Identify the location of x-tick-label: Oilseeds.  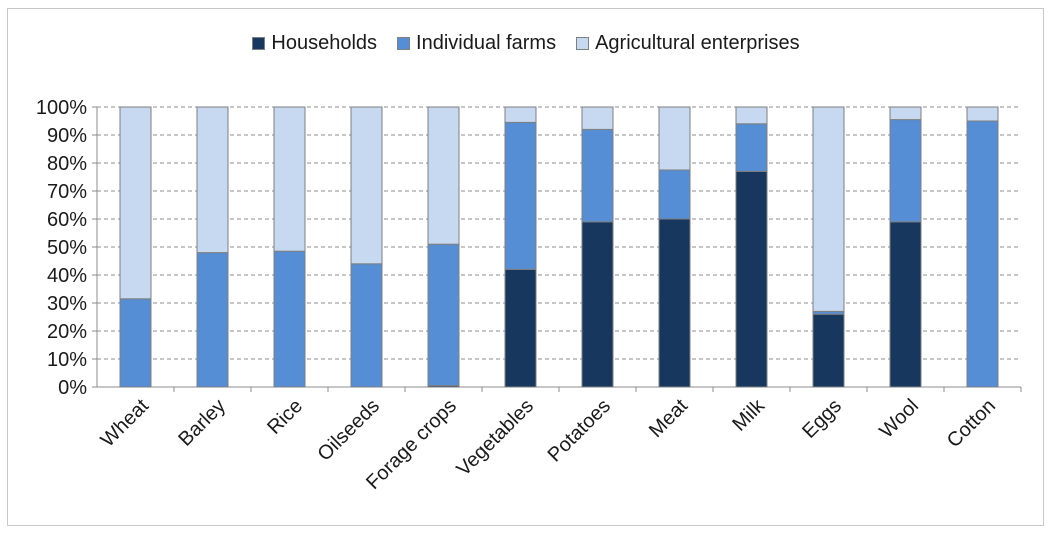
(348, 430).